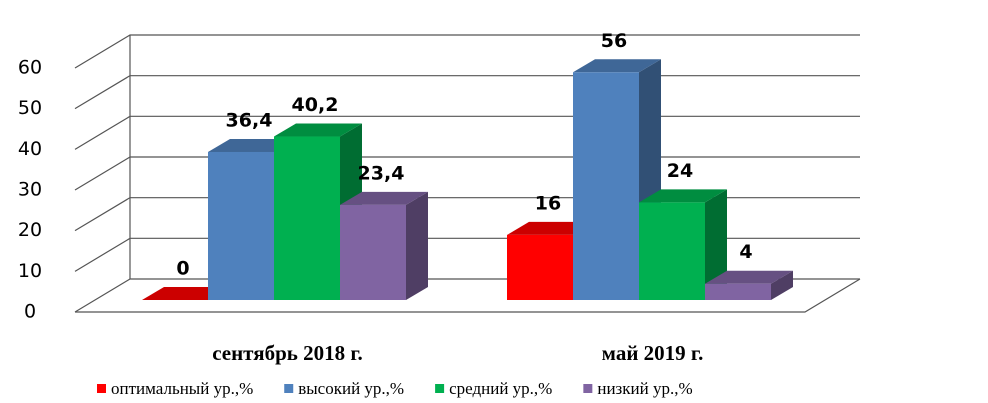 This screenshot has height=403, width=988. What do you see at coordinates (287, 353) in the screenshot?
I see `x-tick-label: сентябрь 2018 г.` at bounding box center [287, 353].